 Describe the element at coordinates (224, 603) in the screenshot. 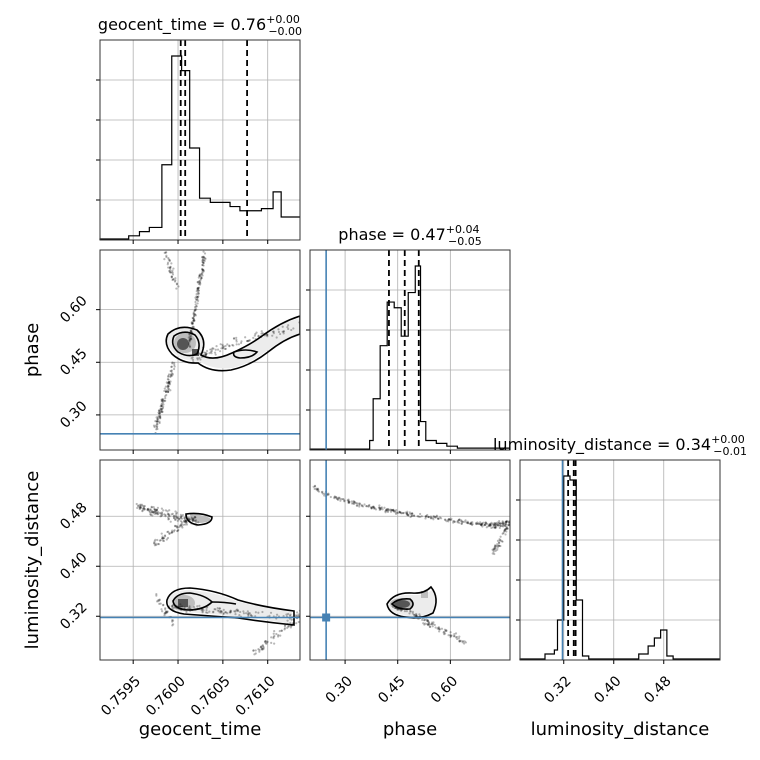

I see `contour-inner` at that location.